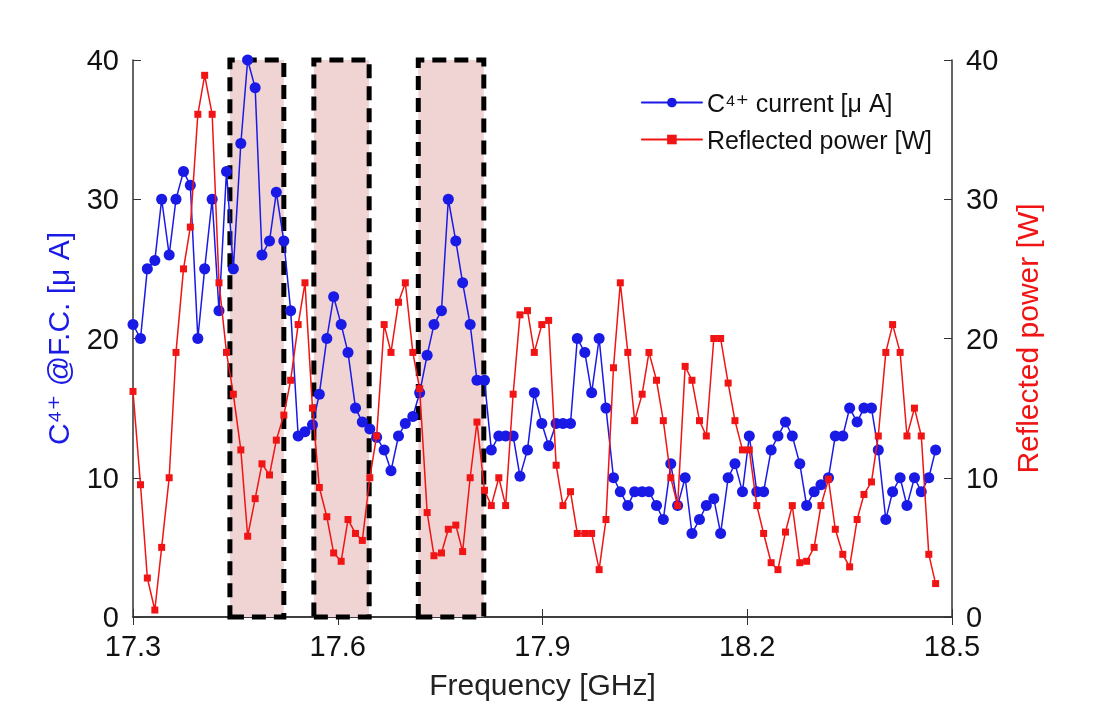 This screenshot has height=721, width=1102. What do you see at coordinates (819, 139) in the screenshot?
I see `legend-label: Reflected power [W]` at bounding box center [819, 139].